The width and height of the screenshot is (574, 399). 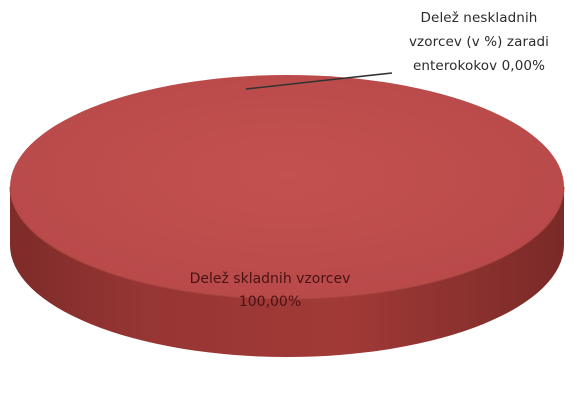 I want to click on data-label-skladni-line-2: 100,00%, so click(x=270, y=302).